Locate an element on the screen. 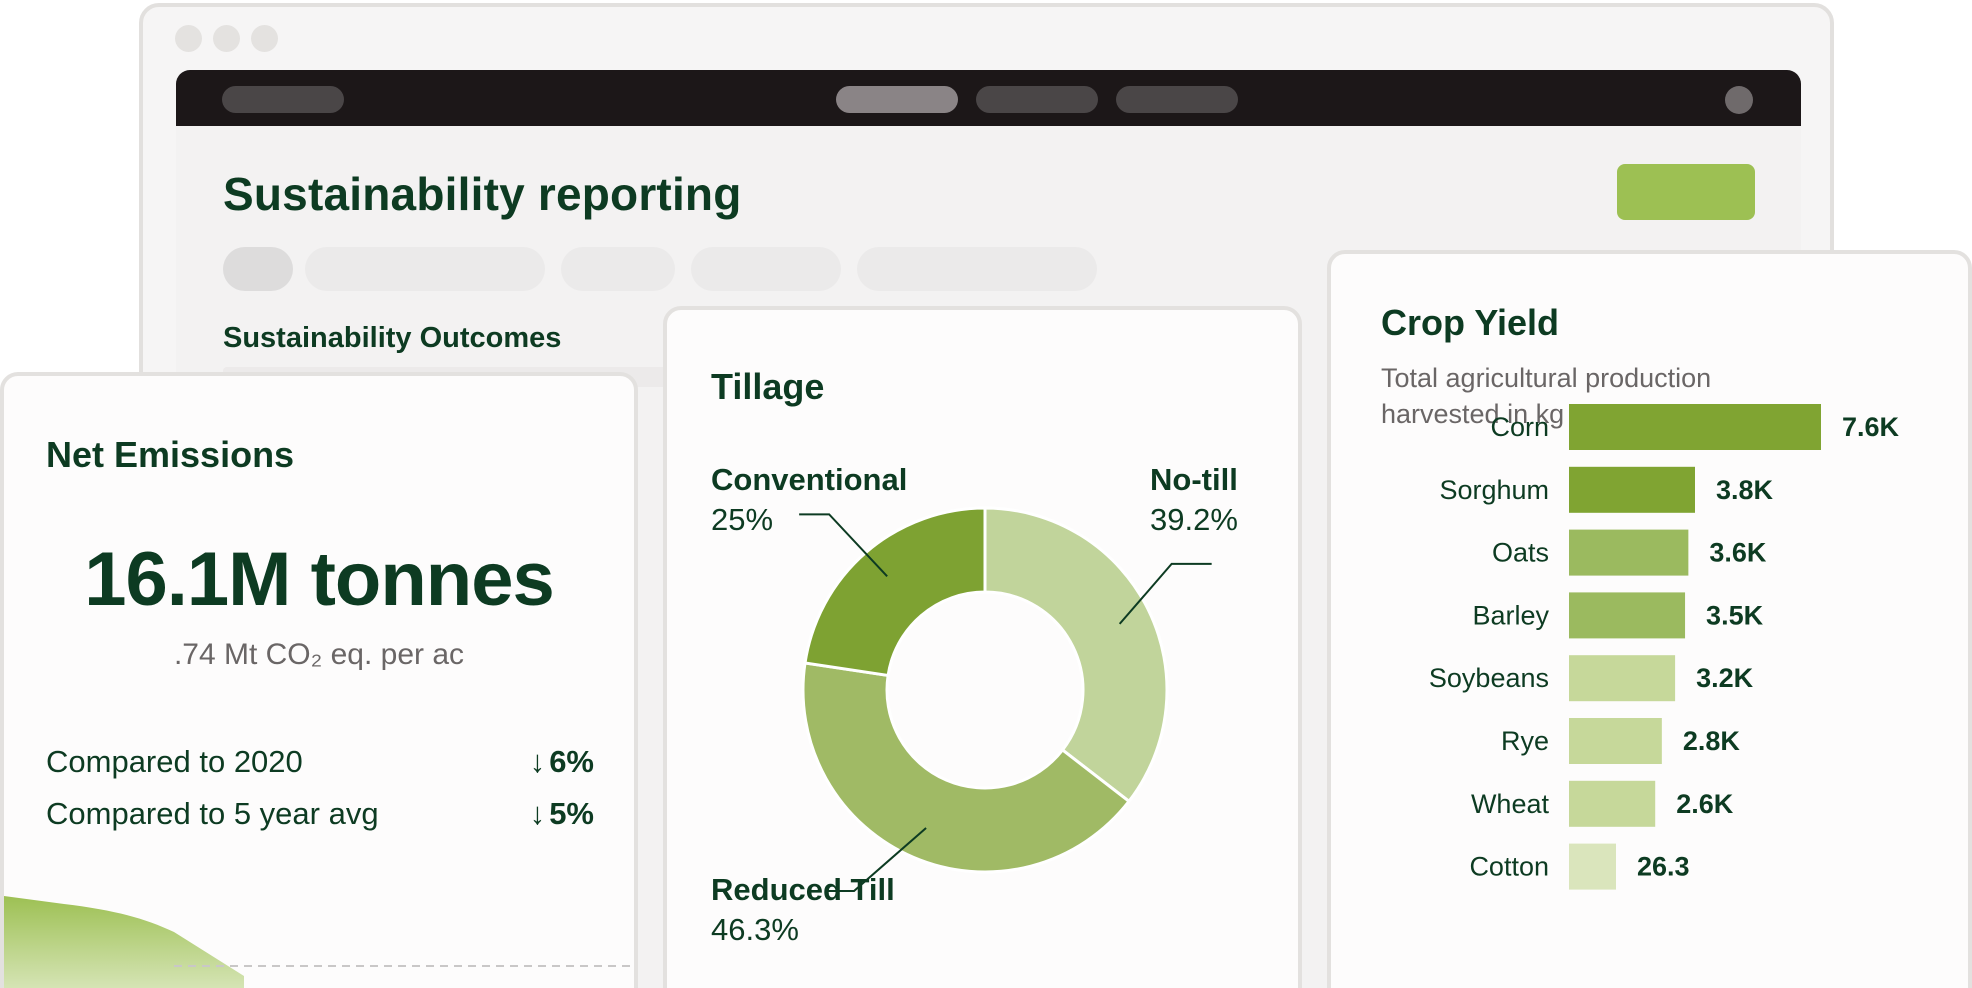 The width and height of the screenshot is (1972, 988). bar-value-label: 3.5K is located at coordinates (1735, 615).